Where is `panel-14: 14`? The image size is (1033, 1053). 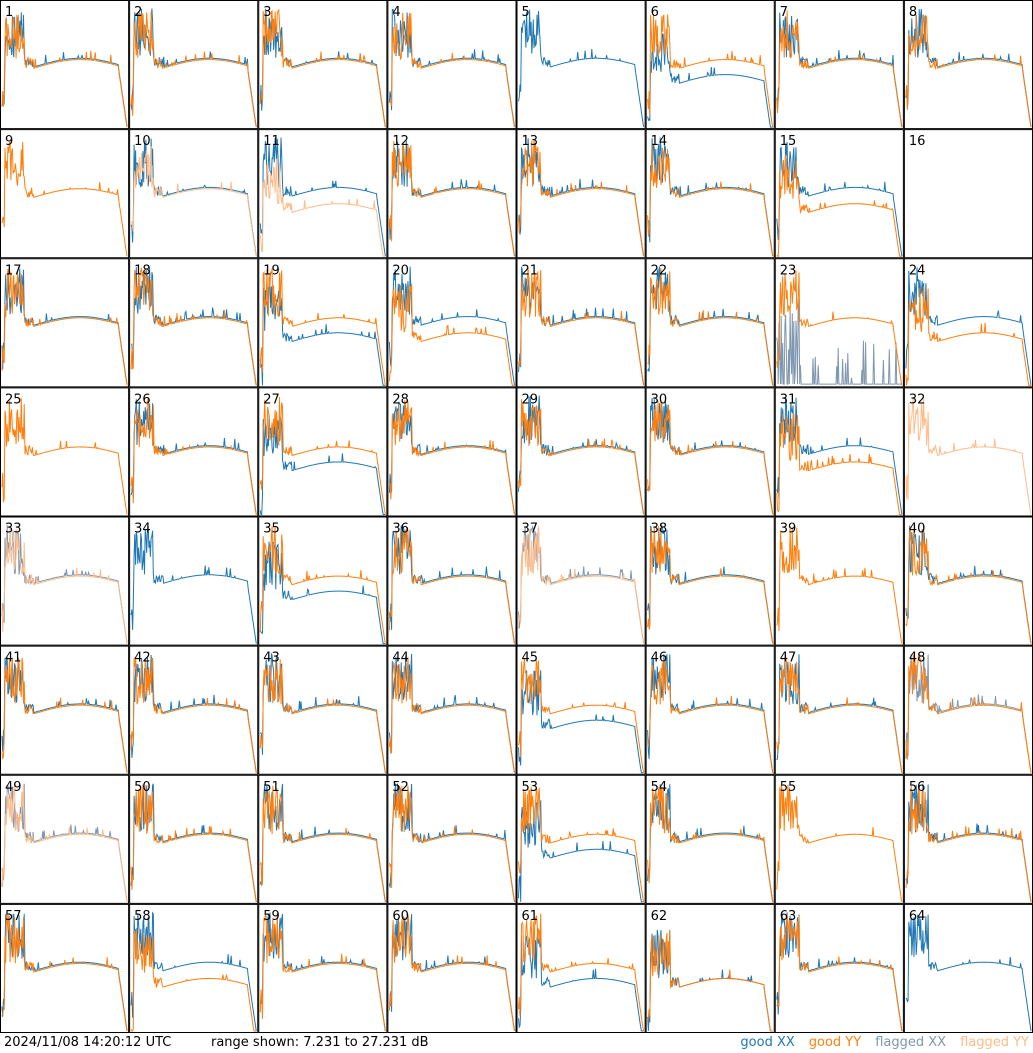 panel-14: 14 is located at coordinates (710, 194).